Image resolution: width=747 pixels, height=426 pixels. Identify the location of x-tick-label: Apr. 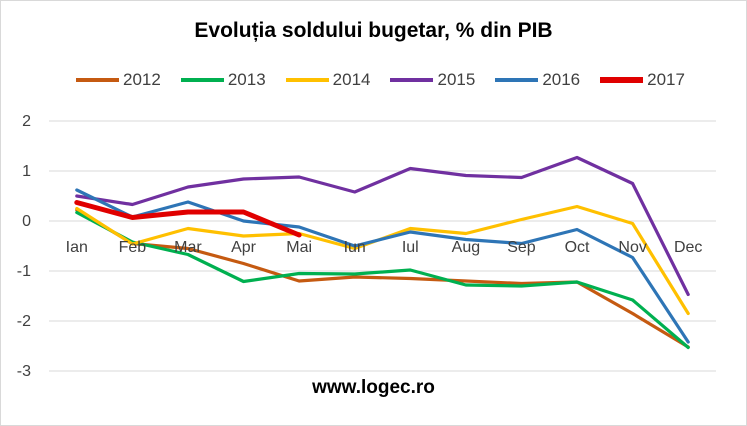
(244, 247).